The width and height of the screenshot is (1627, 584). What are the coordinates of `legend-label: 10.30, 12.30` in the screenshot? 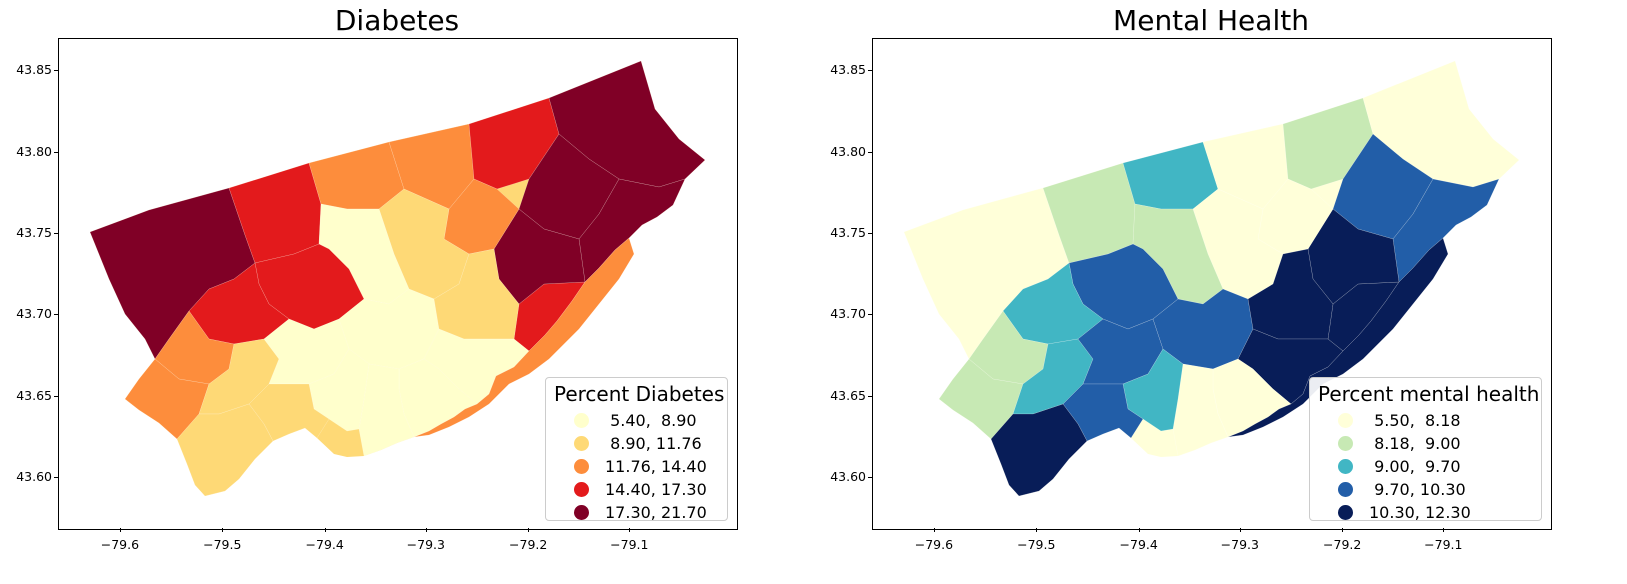 It's located at (1420, 512).